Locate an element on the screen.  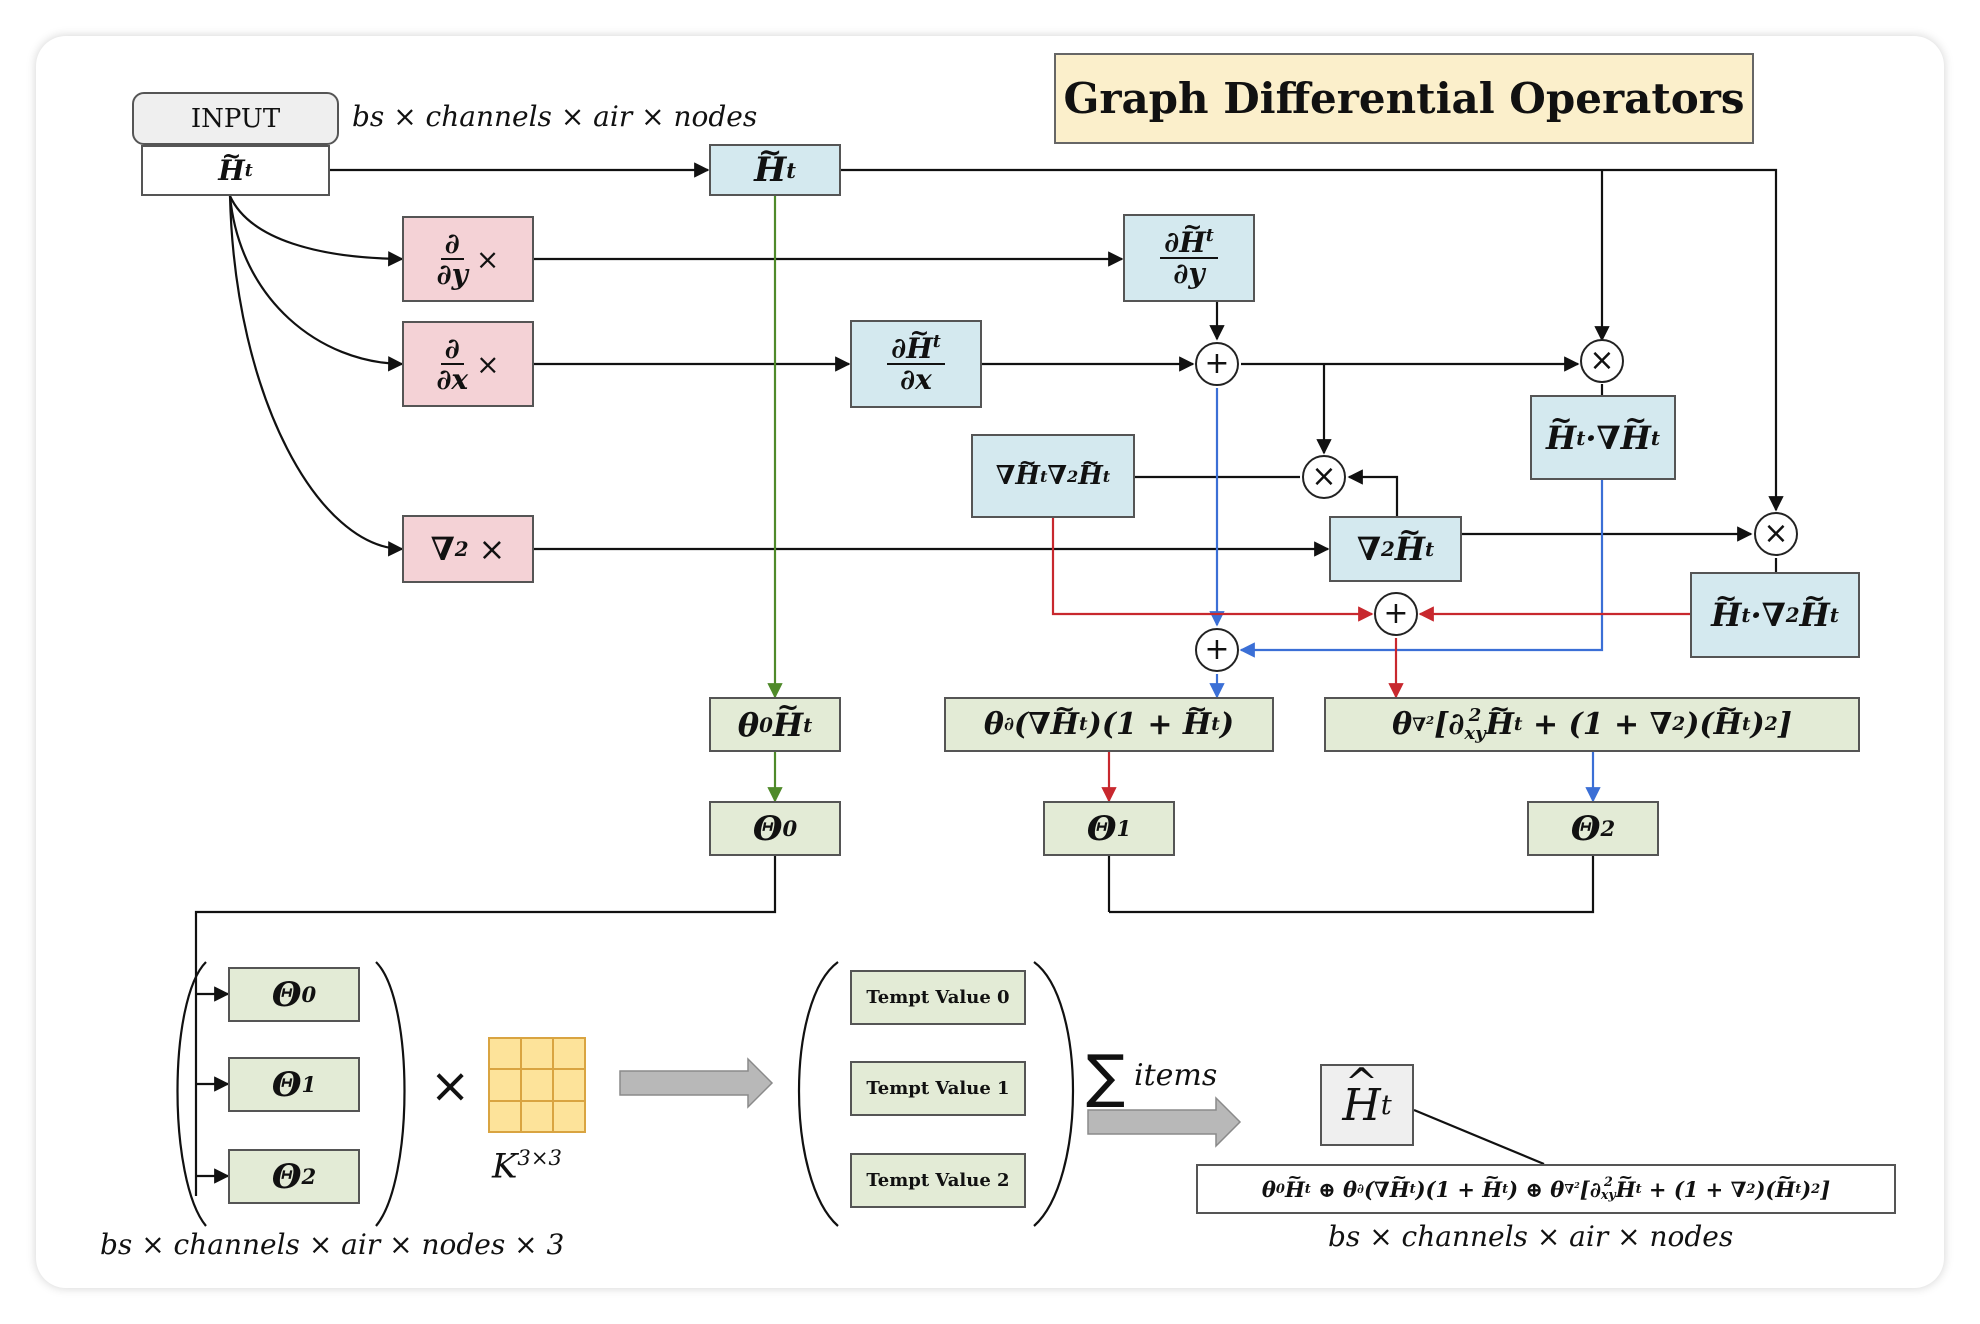
f-v3: H is located at coordinates (1492, 1184).